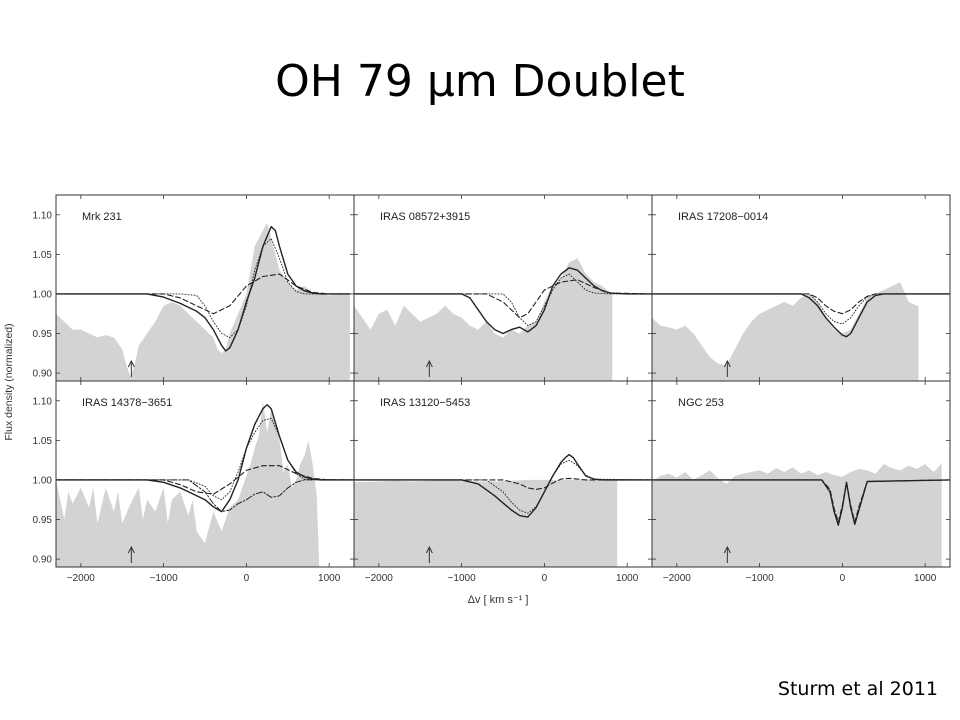 The image size is (960, 720). I want to click on panel-label: IRAS 14378−3651, so click(127, 403).